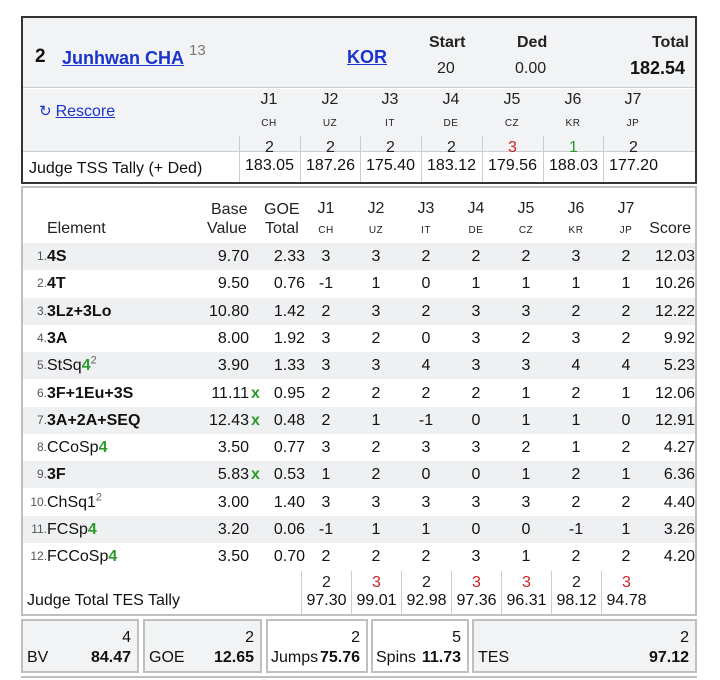 Image resolution: width=720 pixels, height=680 pixels. I want to click on rescore-link: ↻ Rescore, so click(77, 111).